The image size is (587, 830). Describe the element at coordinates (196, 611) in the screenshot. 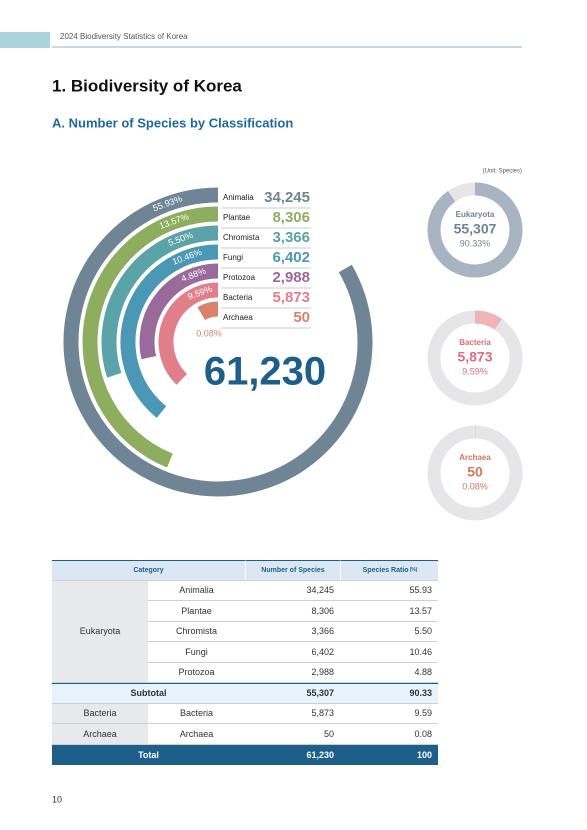

I see `subcategory: Plantae` at that location.